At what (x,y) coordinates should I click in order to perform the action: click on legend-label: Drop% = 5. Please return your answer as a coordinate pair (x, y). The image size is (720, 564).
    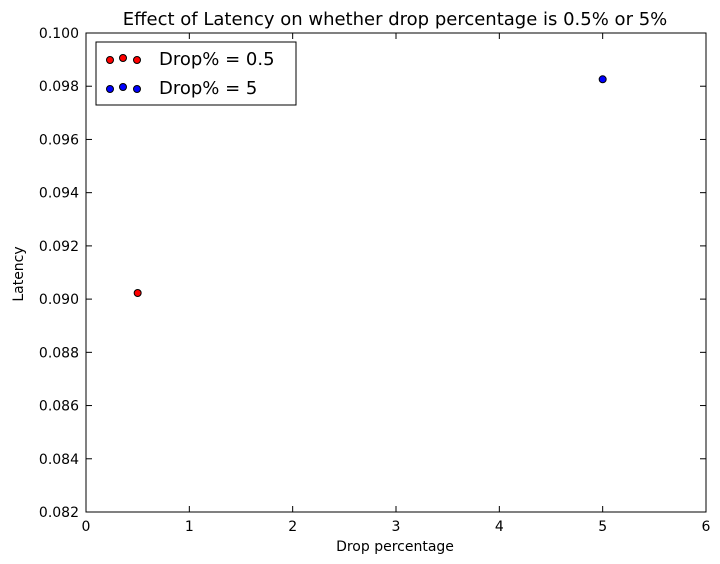
    Looking at the image, I should click on (208, 88).